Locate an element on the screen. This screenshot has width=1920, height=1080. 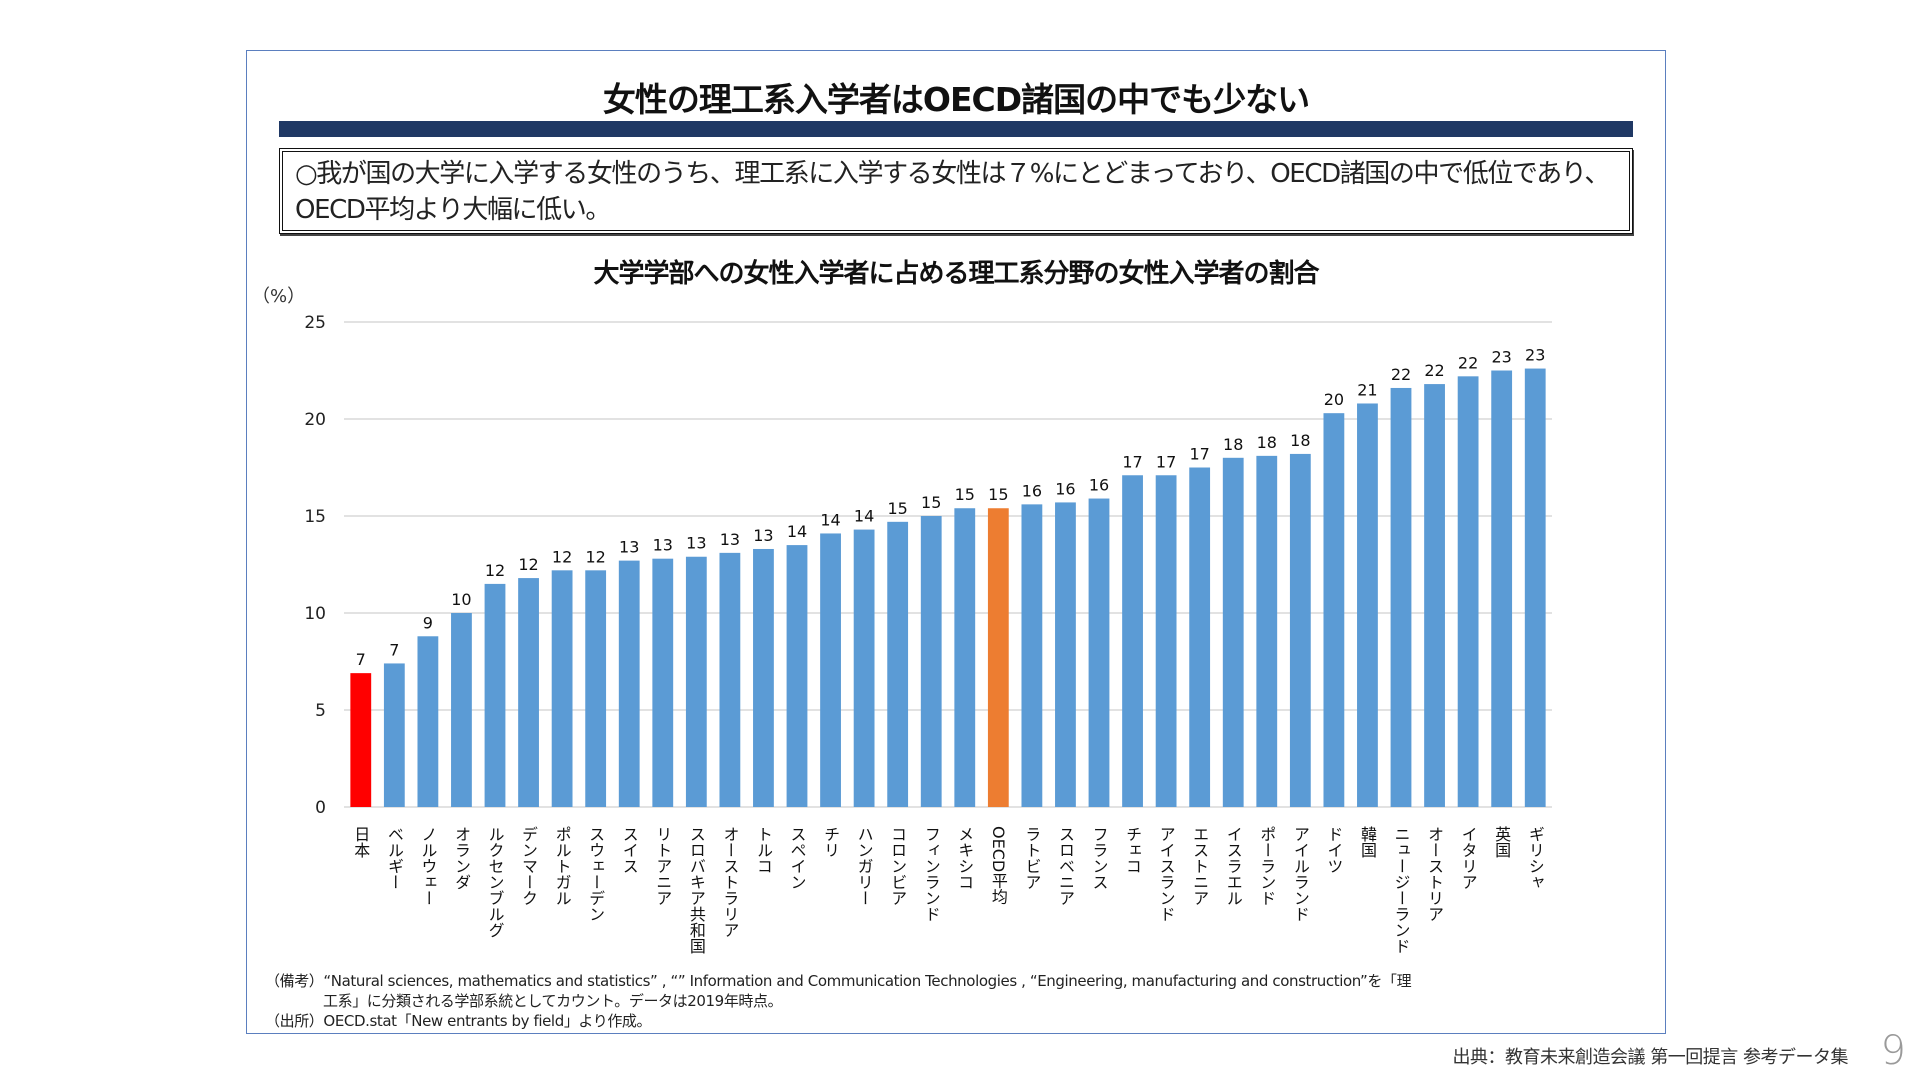
remarks-label: （備考） is located at coordinates (294, 981).